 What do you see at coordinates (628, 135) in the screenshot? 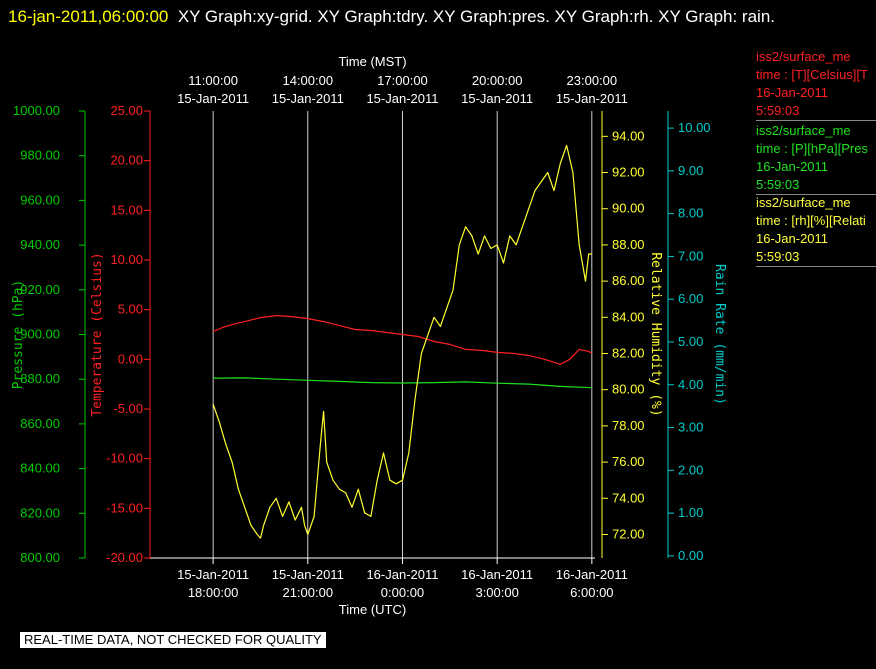
I see `rh-tick-label: 94.00` at bounding box center [628, 135].